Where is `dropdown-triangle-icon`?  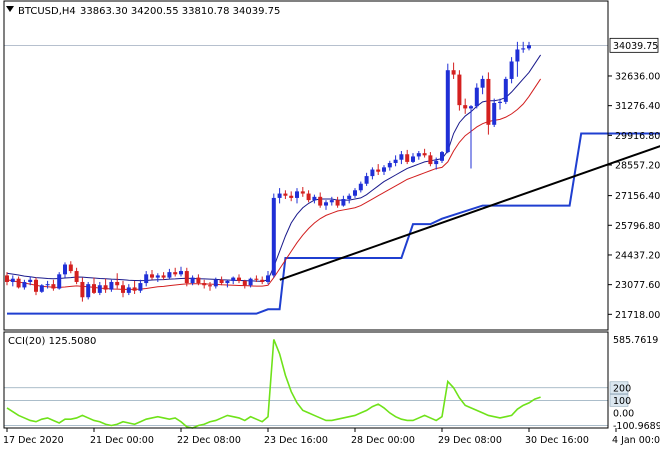
dropdown-triangle-icon is located at coordinates (10, 9).